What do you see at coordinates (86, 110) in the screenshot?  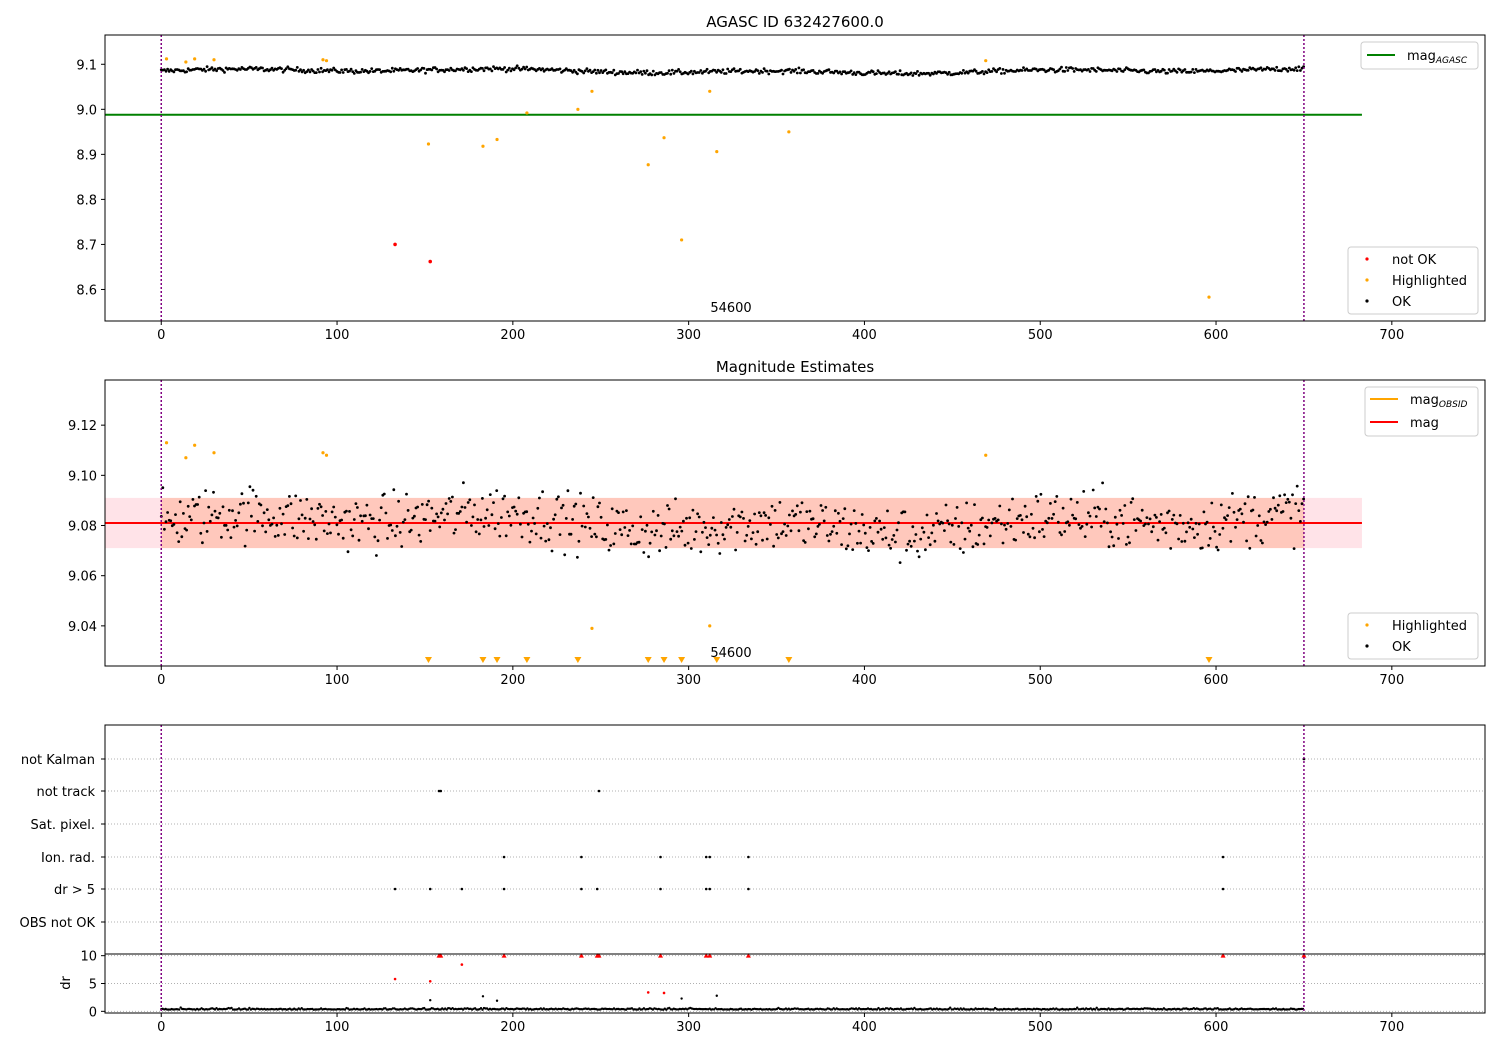 I see `y-tick-label: 9.0` at bounding box center [86, 110].